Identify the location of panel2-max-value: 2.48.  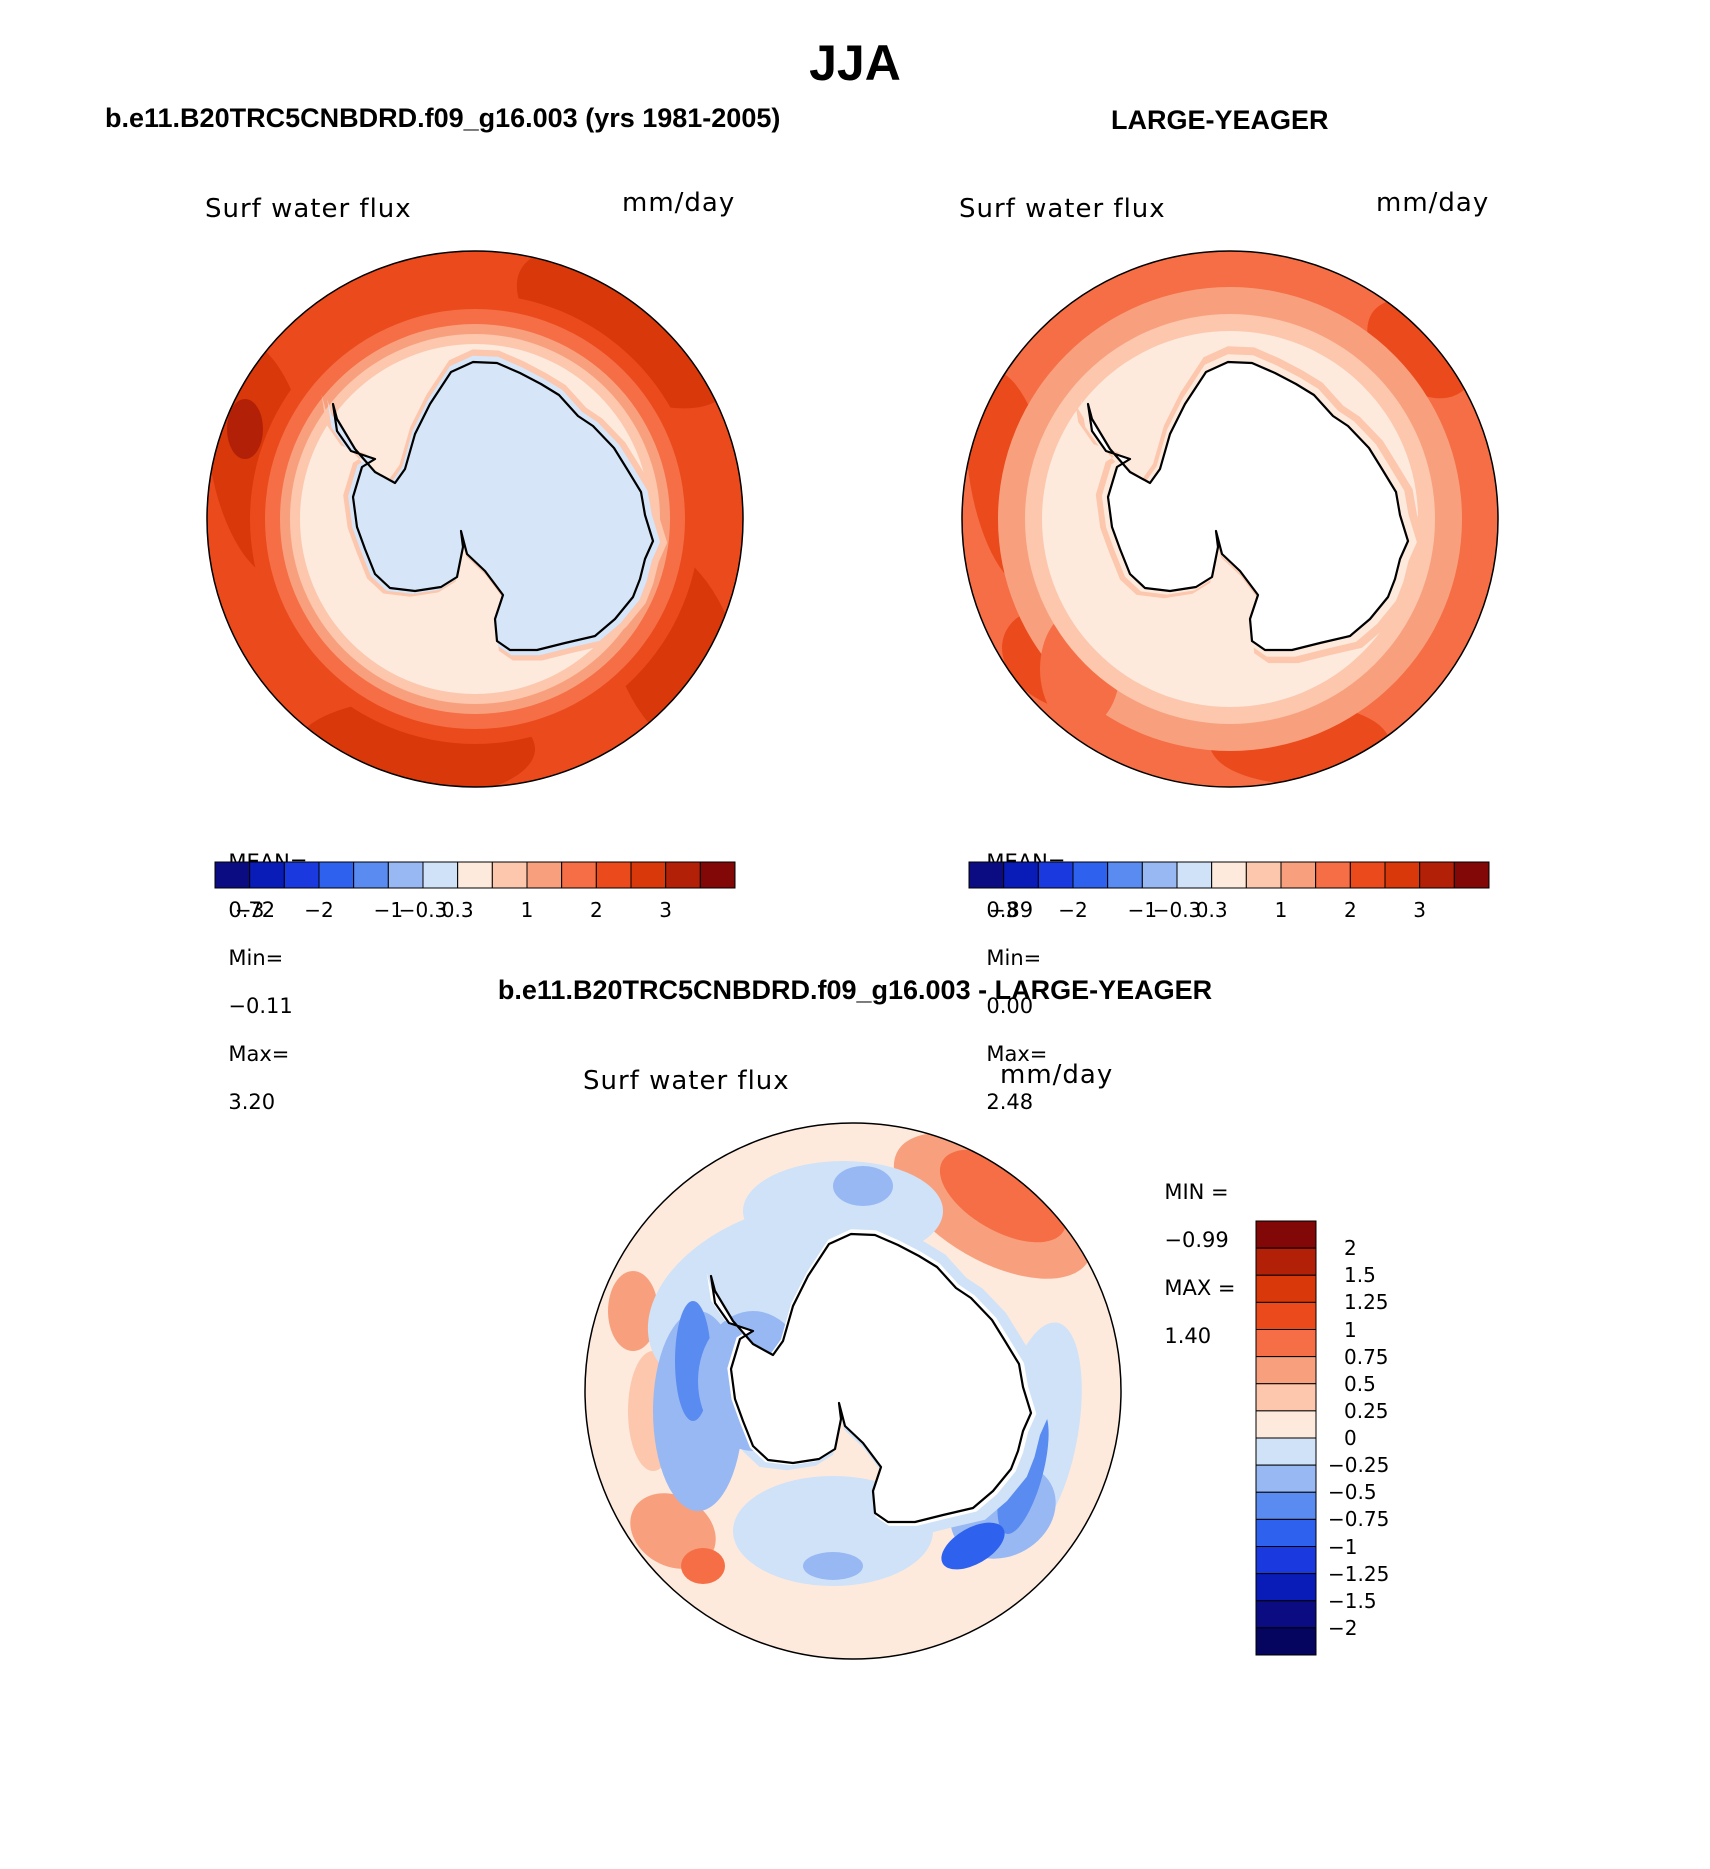
(1010, 1102).